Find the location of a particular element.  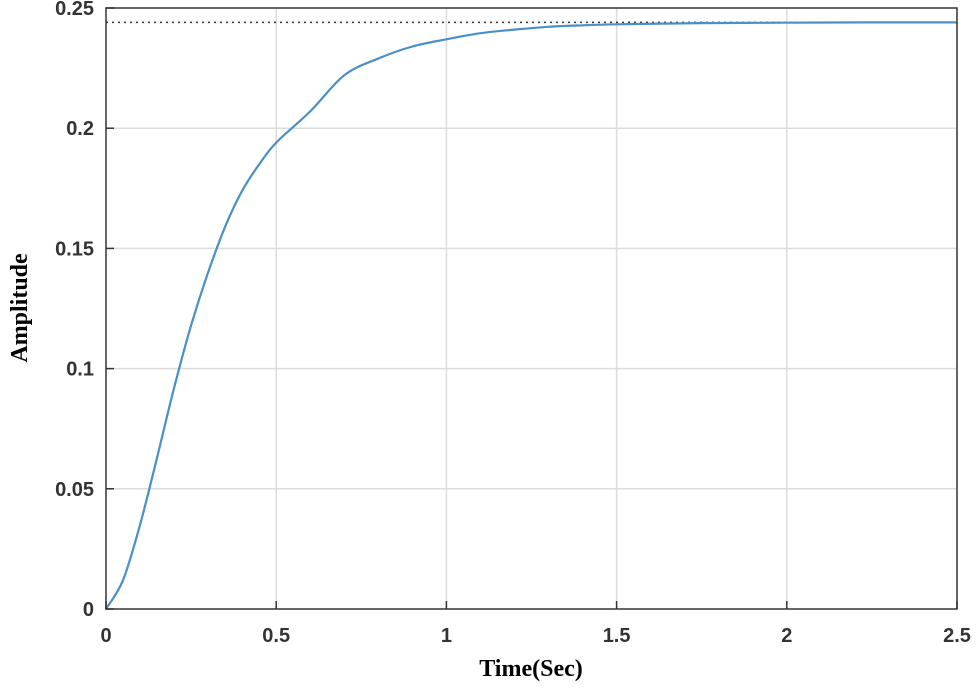

x-tick-label: 1 is located at coordinates (446, 636).